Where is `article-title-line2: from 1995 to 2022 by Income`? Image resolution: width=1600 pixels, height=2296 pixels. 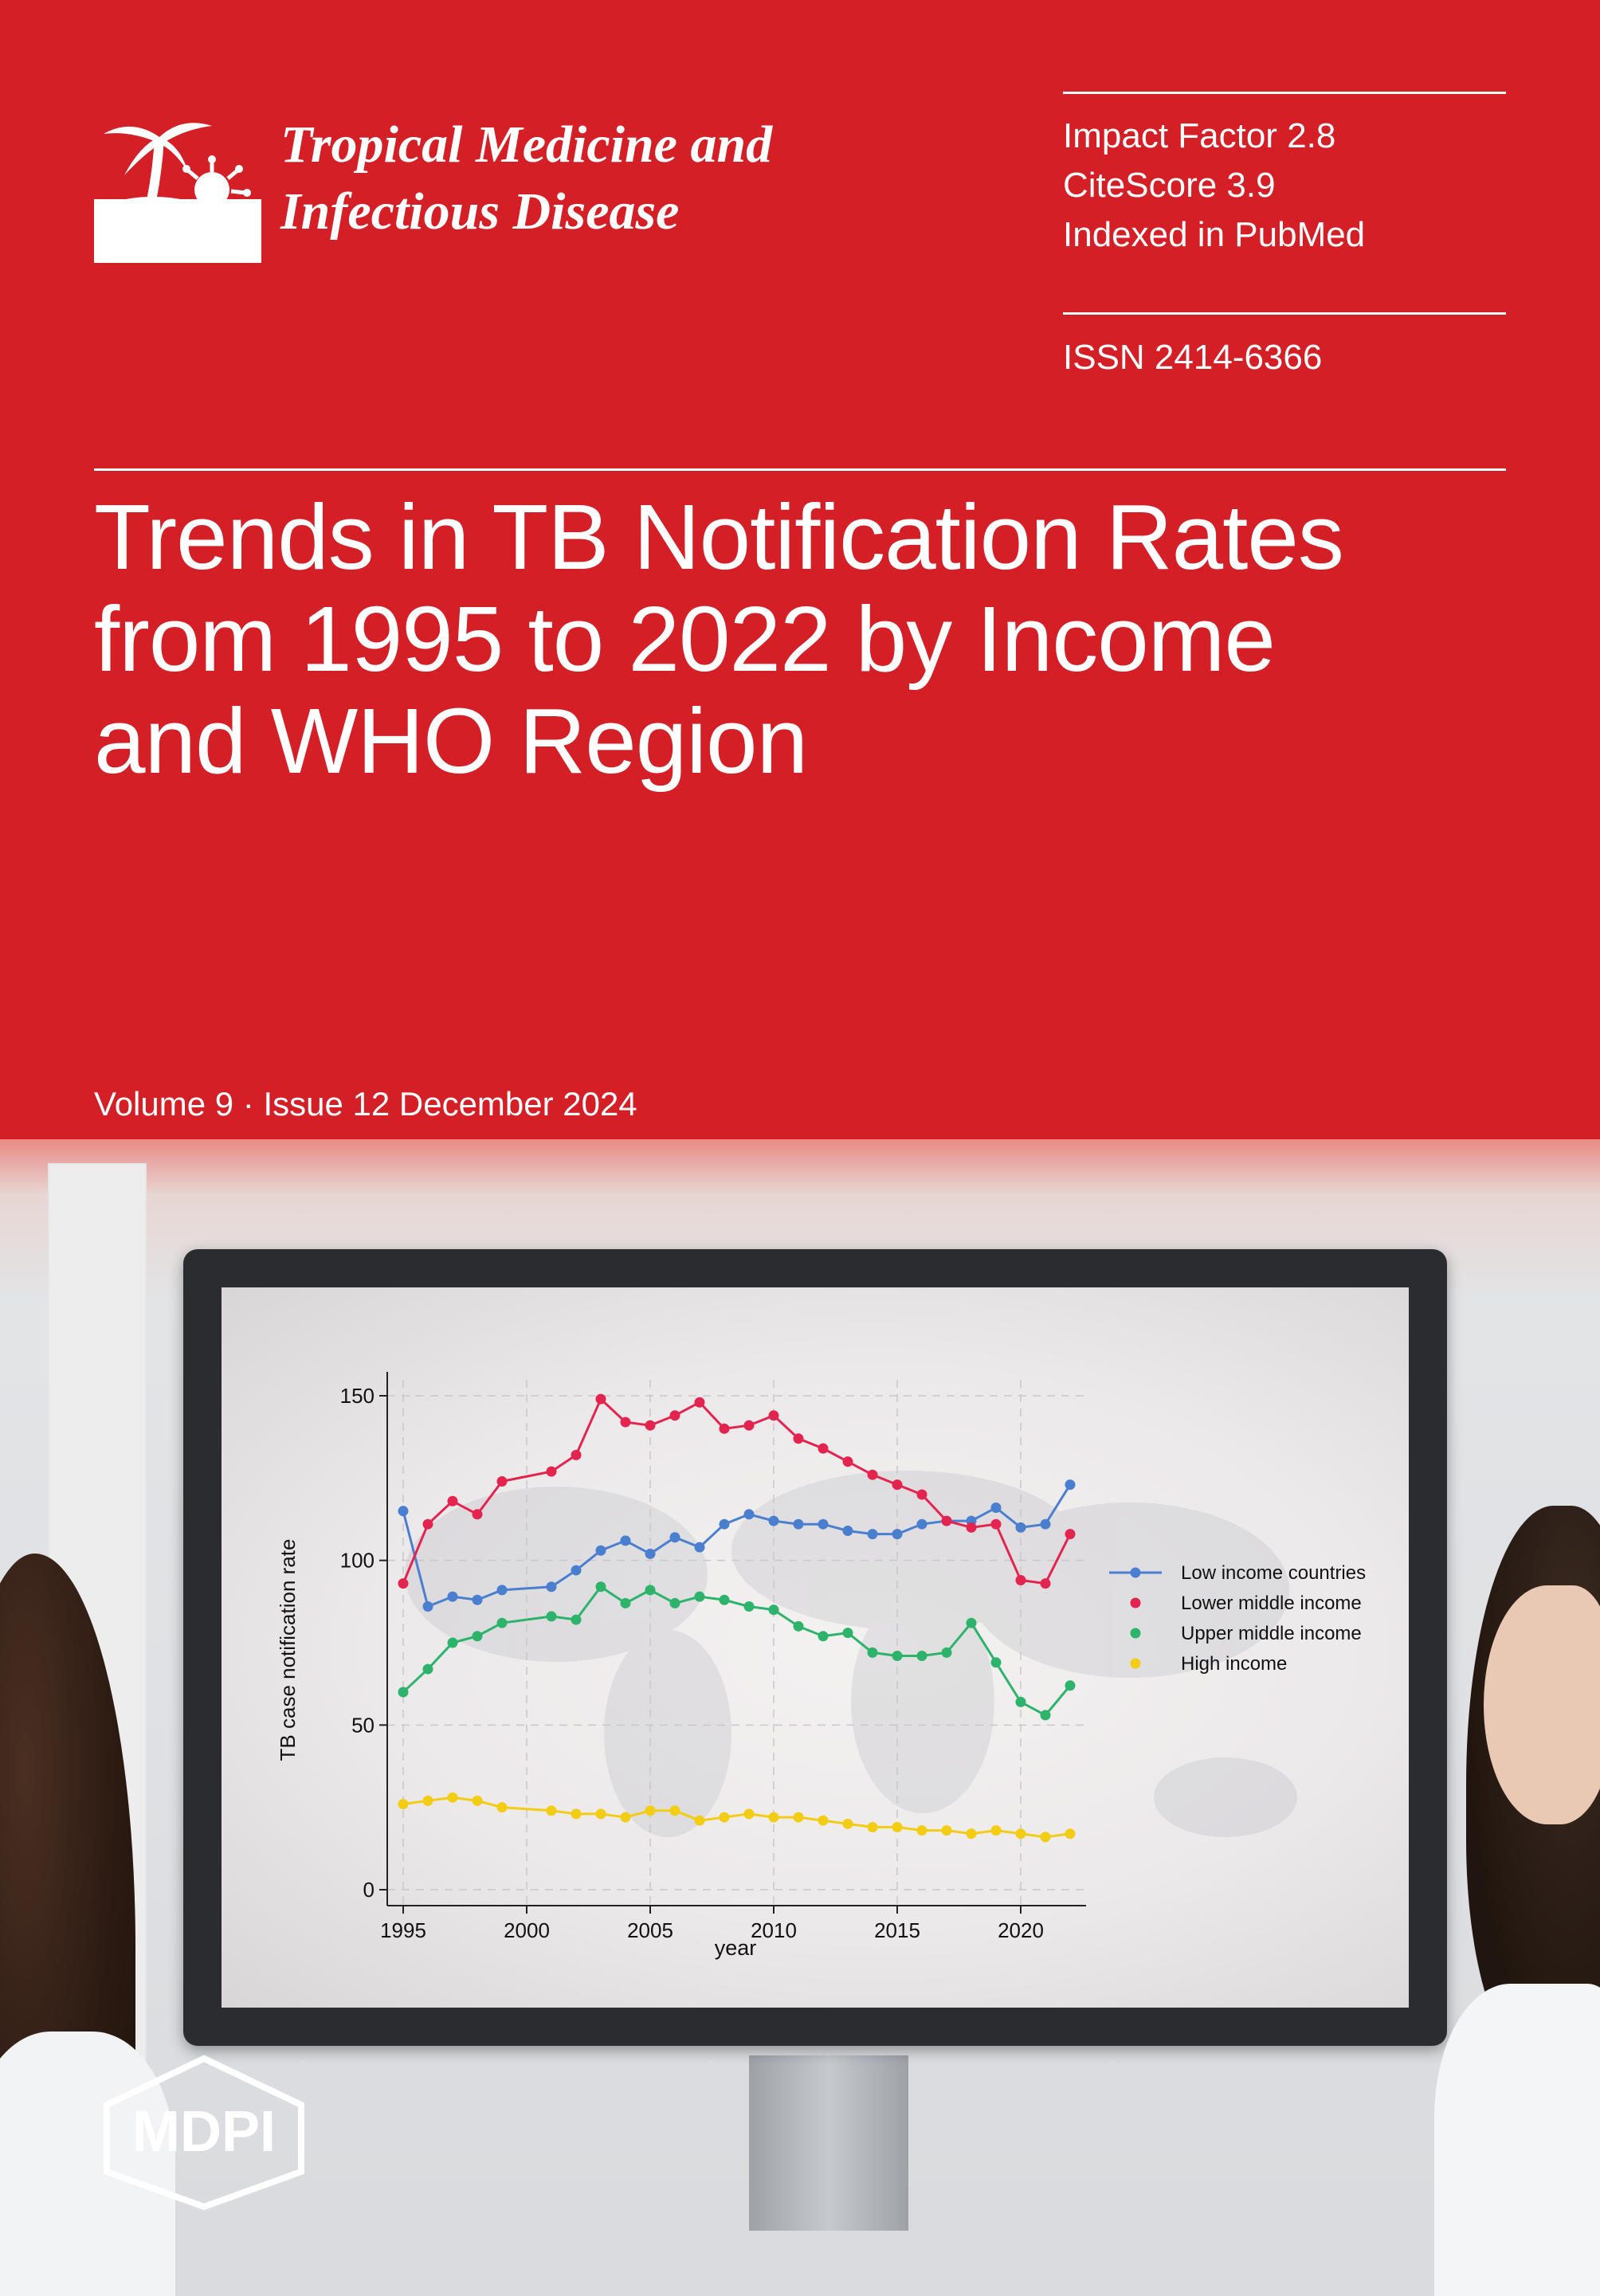
article-title-line2: from 1995 to 2022 by Income is located at coordinates (685, 639).